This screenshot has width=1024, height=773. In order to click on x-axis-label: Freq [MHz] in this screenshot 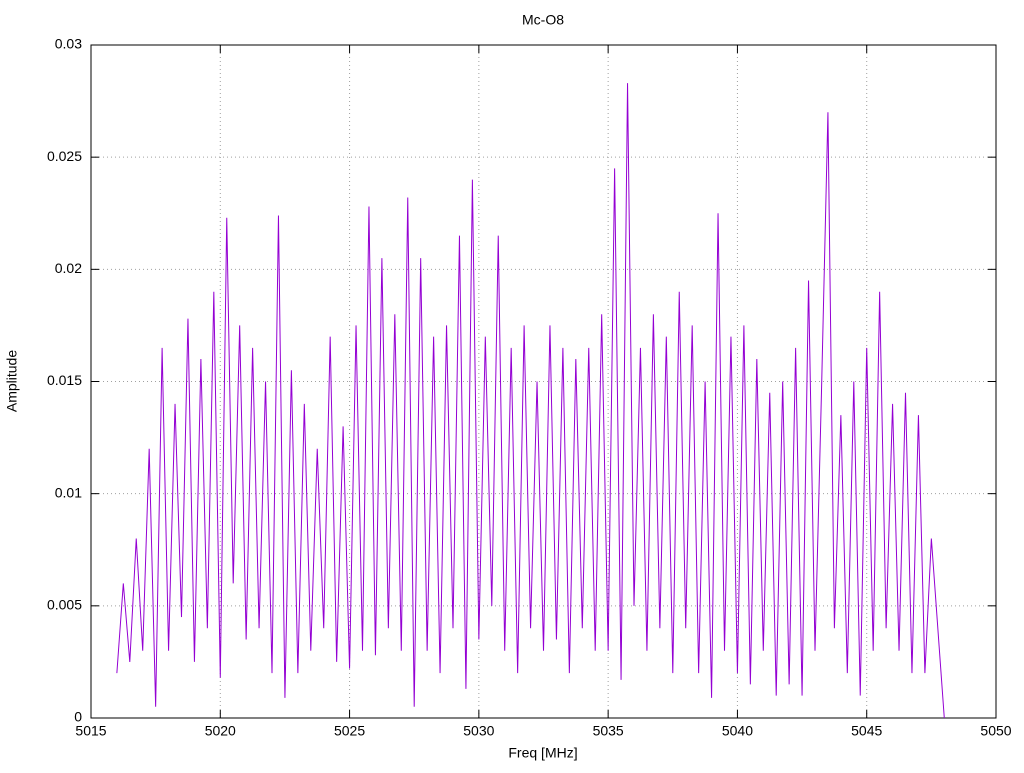, I will do `click(542, 753)`.